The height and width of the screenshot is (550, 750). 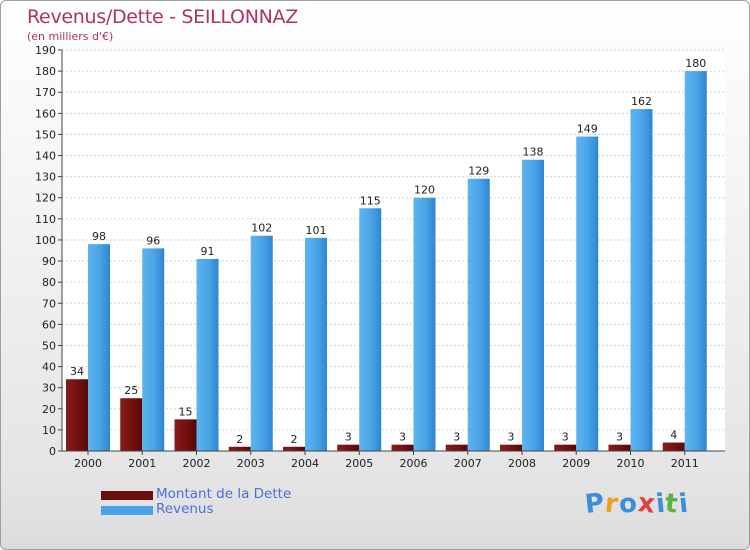 What do you see at coordinates (261, 228) in the screenshot?
I see `data-label-revenue-2003: 102` at bounding box center [261, 228].